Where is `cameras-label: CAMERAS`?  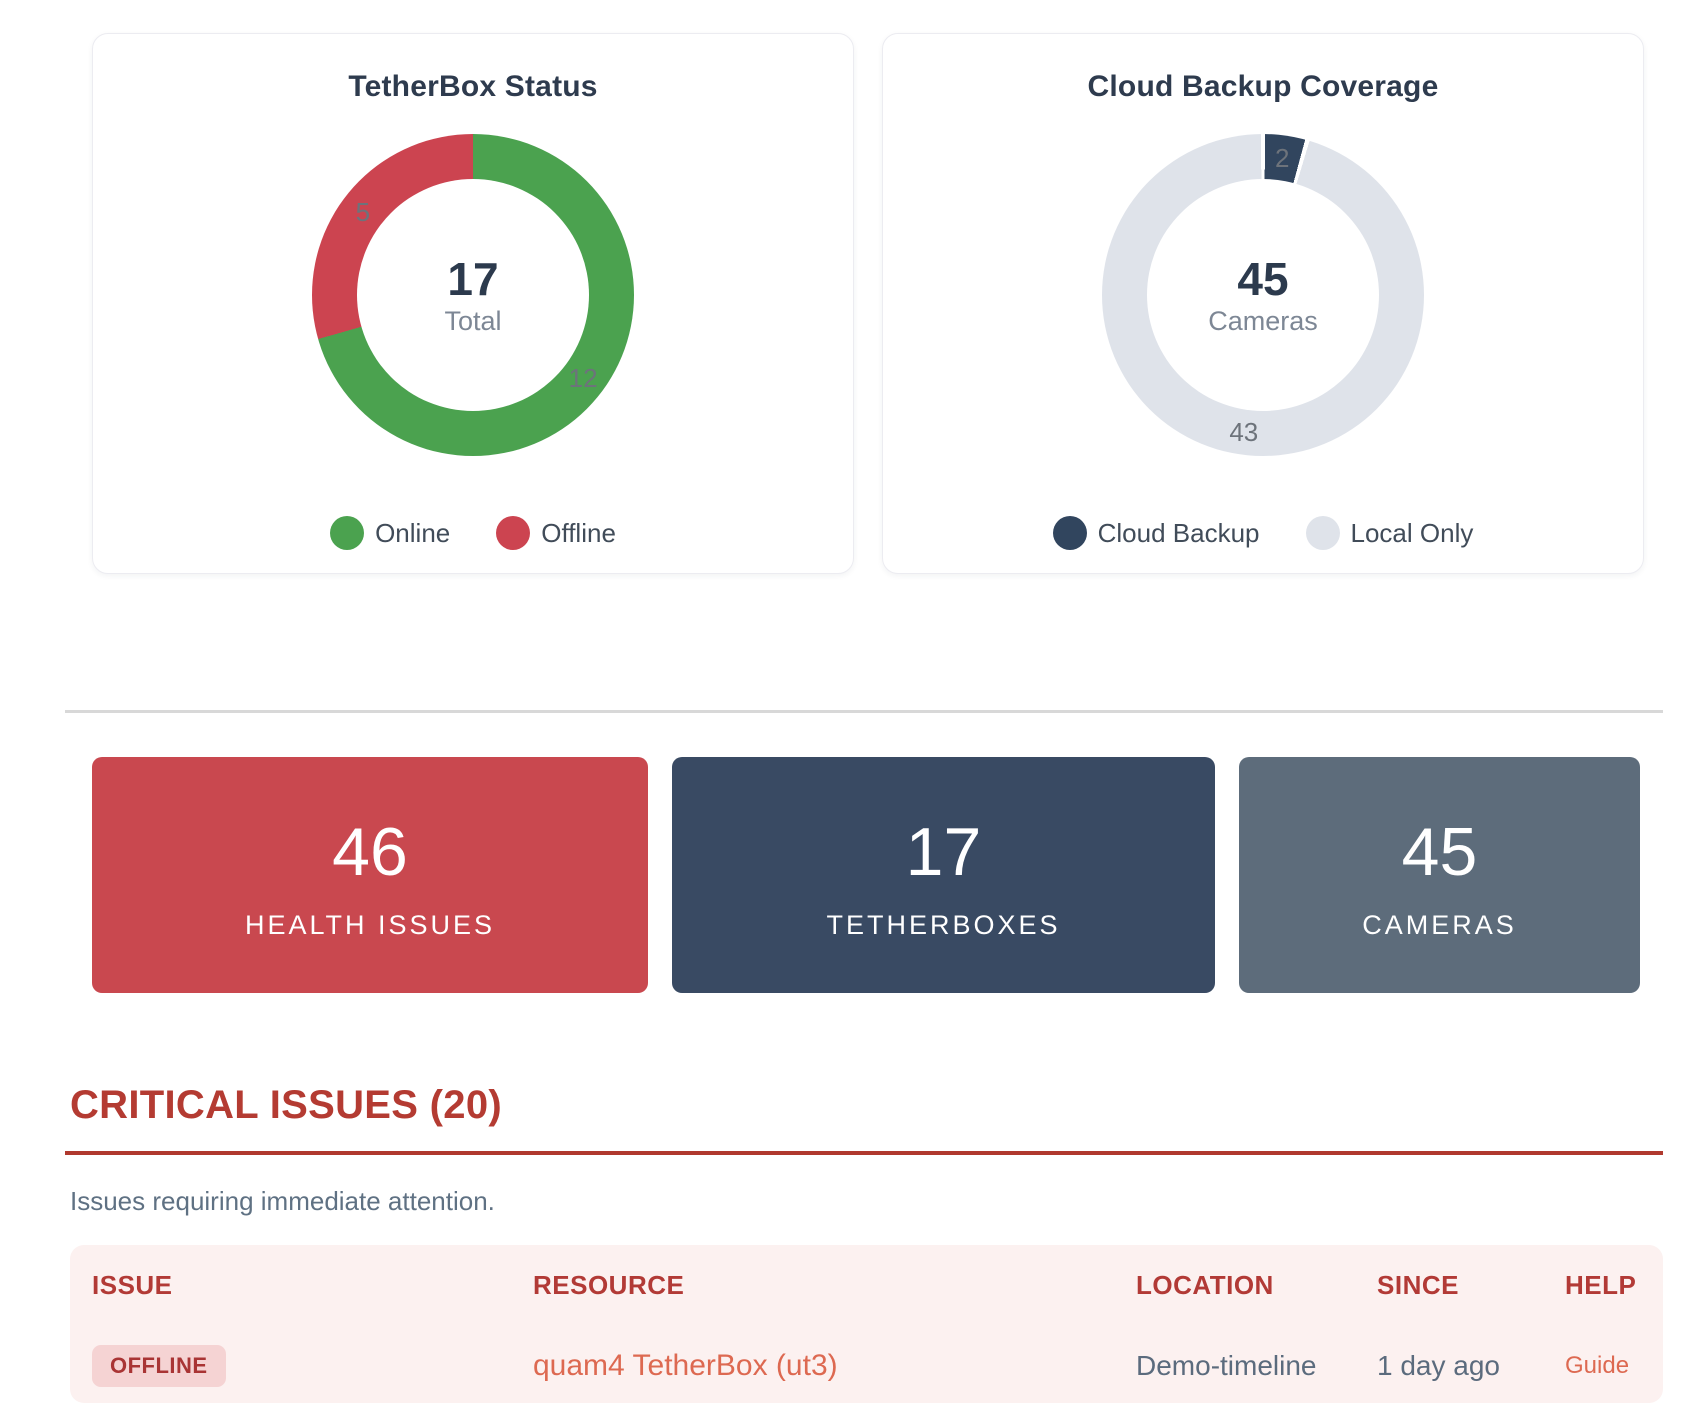
cameras-label: CAMERAS is located at coordinates (1439, 924).